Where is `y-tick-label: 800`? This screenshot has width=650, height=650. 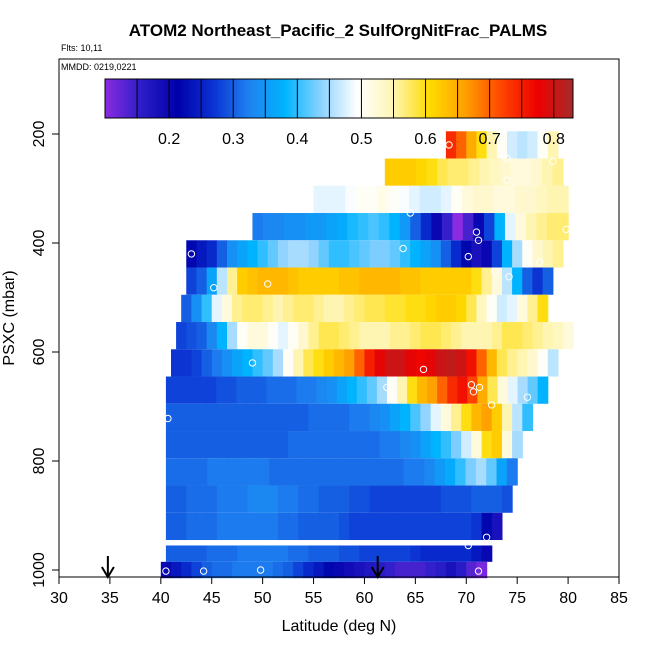
y-tick-label: 800 is located at coordinates (39, 461).